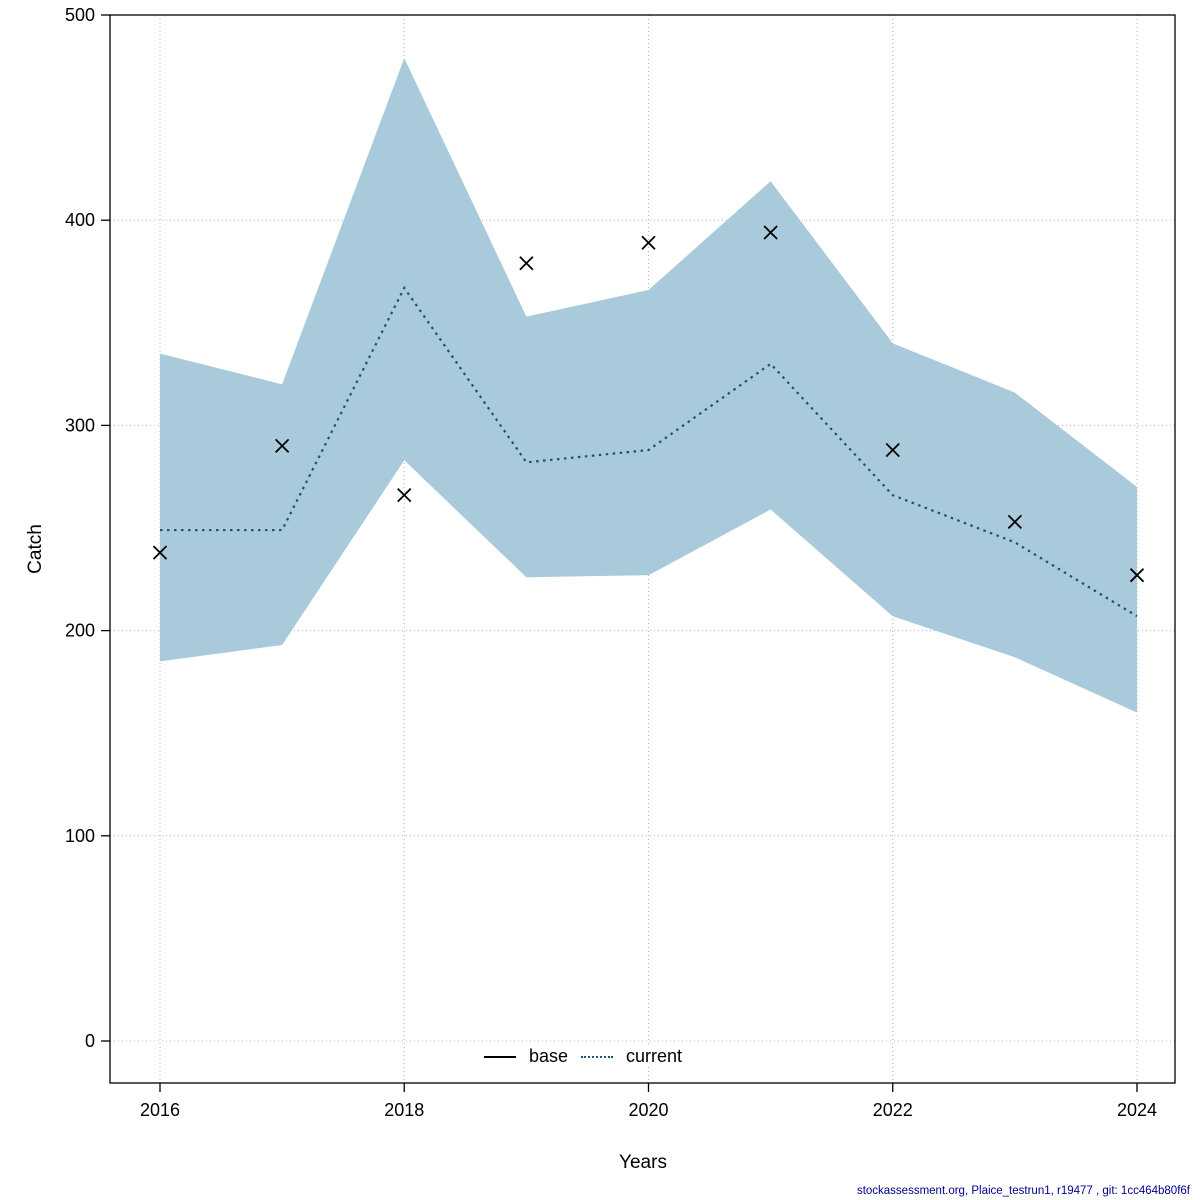 The width and height of the screenshot is (1200, 1200). What do you see at coordinates (160, 1110) in the screenshot?
I see `x-tick-label: 2016` at bounding box center [160, 1110].